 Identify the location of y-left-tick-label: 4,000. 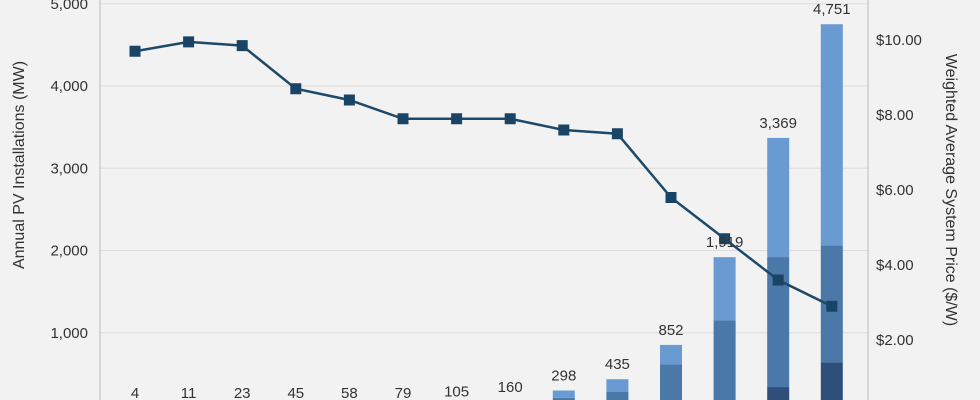
(69, 86).